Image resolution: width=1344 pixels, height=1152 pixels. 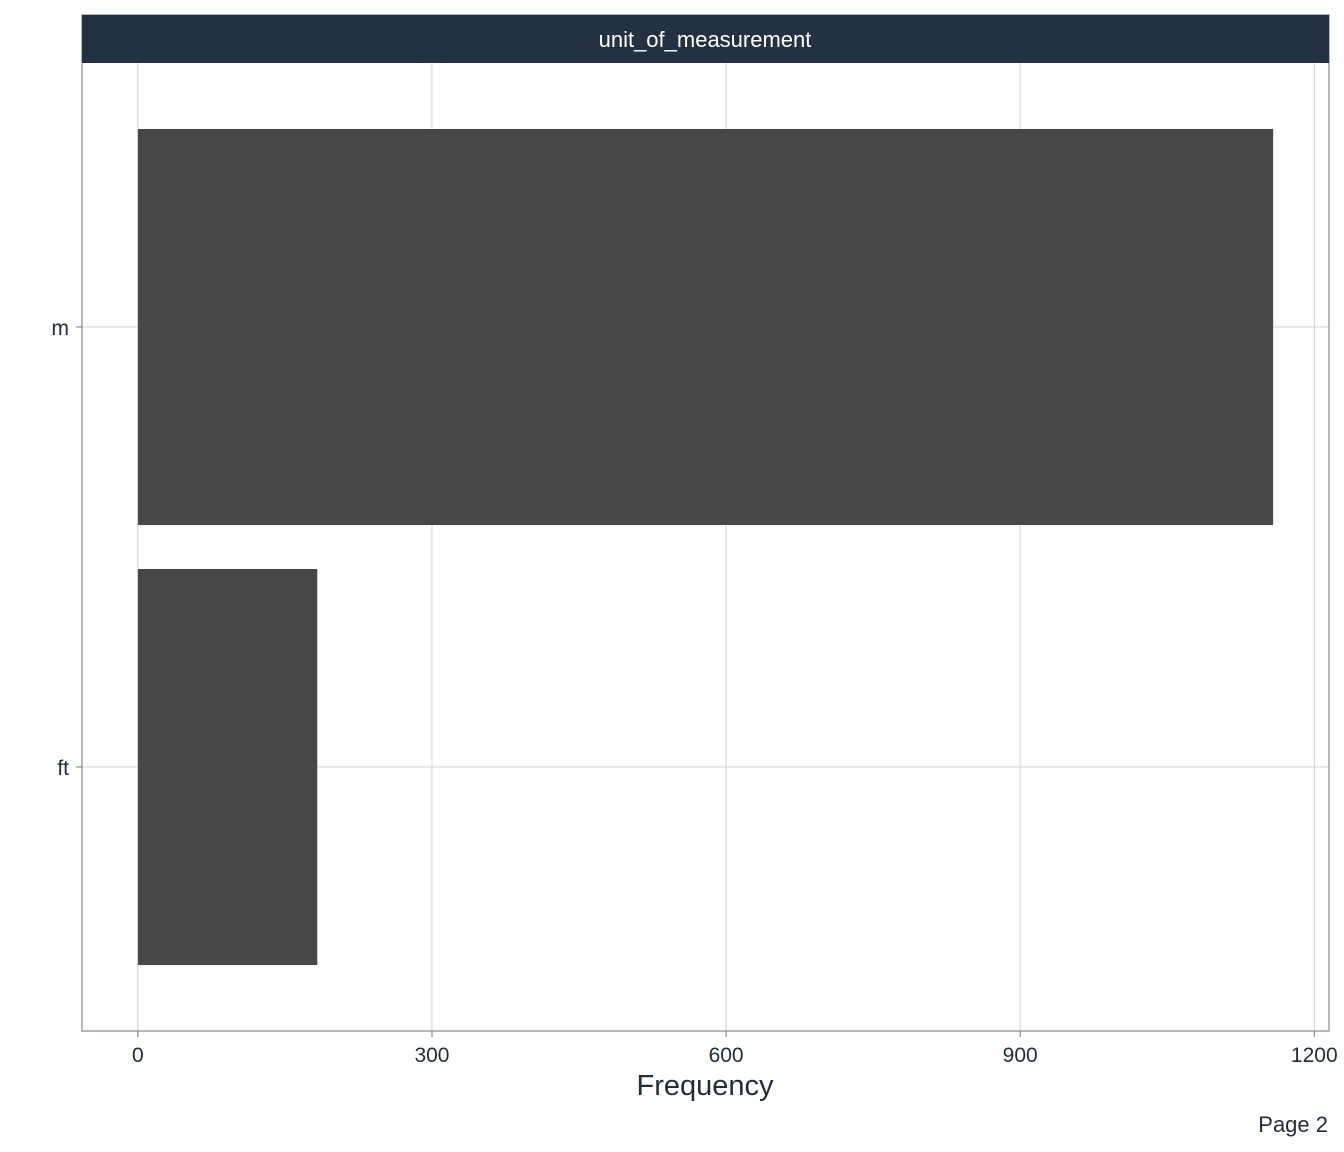 What do you see at coordinates (63, 768) in the screenshot?
I see `y-tick-label: ft` at bounding box center [63, 768].